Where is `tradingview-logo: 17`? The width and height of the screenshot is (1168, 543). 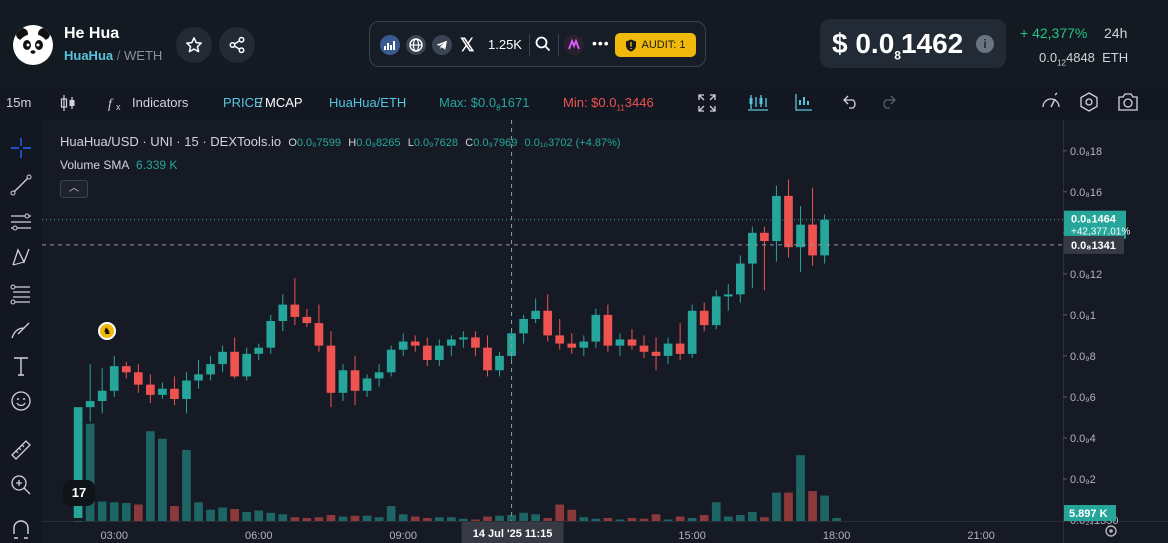
tradingview-logo: 17 is located at coordinates (79, 493).